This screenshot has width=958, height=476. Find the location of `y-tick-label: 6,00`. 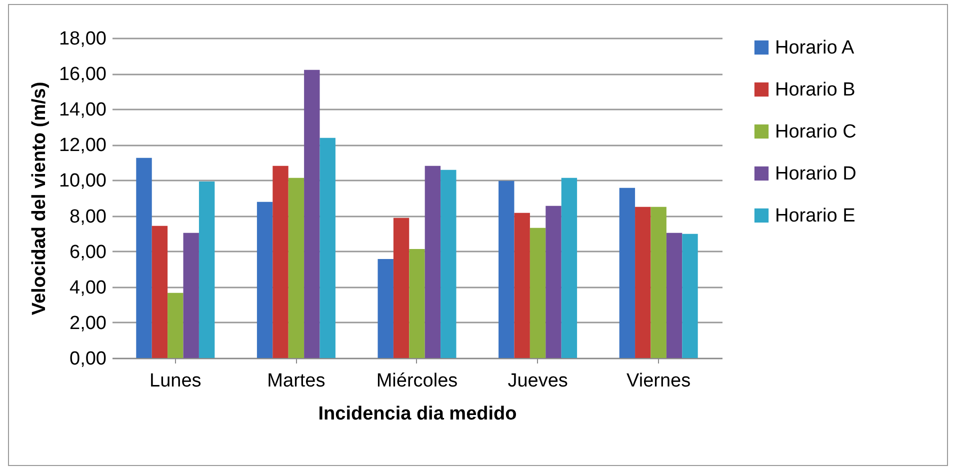

y-tick-label: 6,00 is located at coordinates (88, 252).